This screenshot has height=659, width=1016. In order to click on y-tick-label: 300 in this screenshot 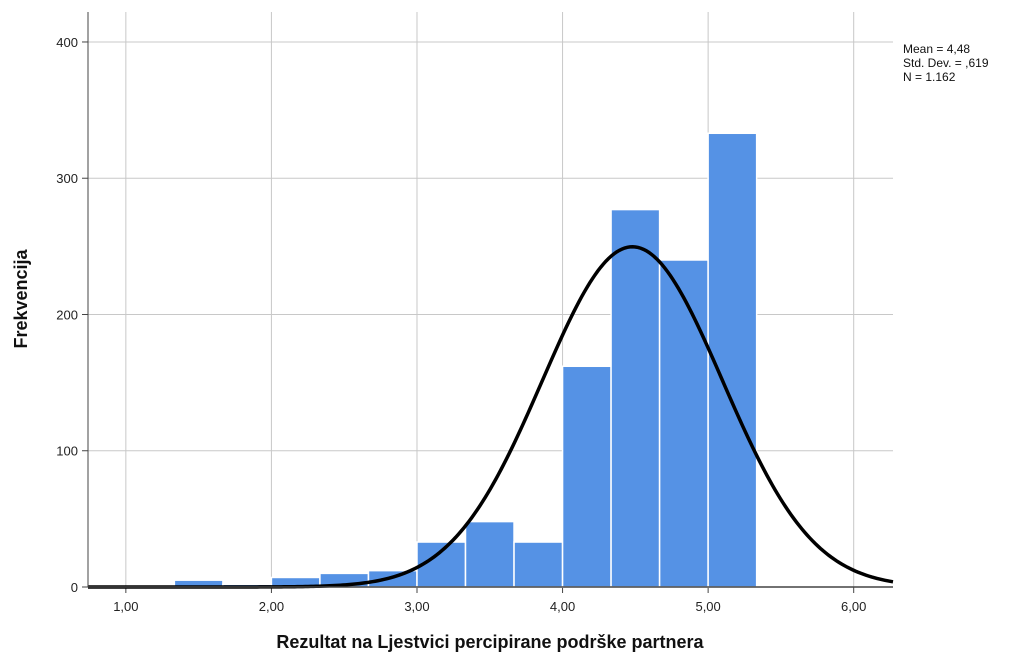, I will do `click(67, 178)`.